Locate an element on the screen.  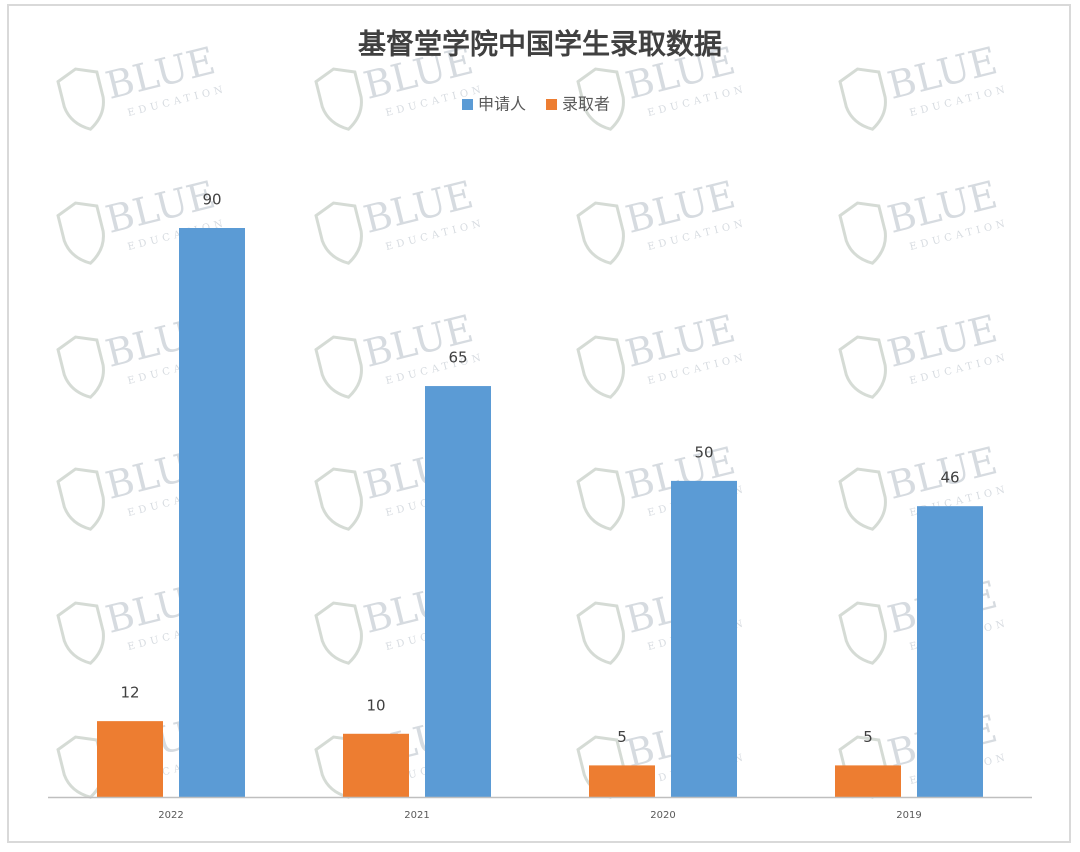
legend: 申请人 录取者 is located at coordinates (536, 104).